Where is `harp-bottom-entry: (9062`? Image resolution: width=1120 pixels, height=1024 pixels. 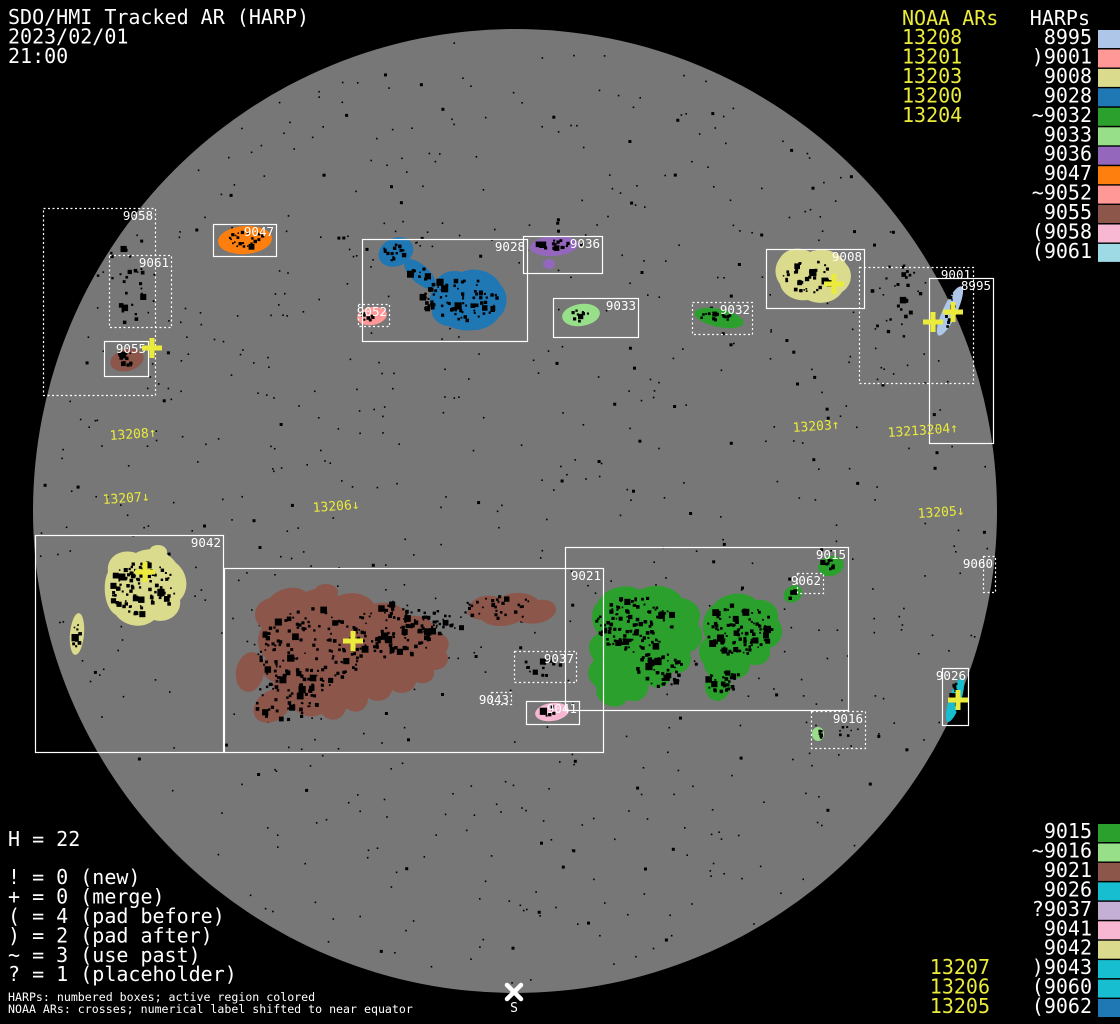 harp-bottom-entry: (9062 is located at coordinates (1062, 1006).